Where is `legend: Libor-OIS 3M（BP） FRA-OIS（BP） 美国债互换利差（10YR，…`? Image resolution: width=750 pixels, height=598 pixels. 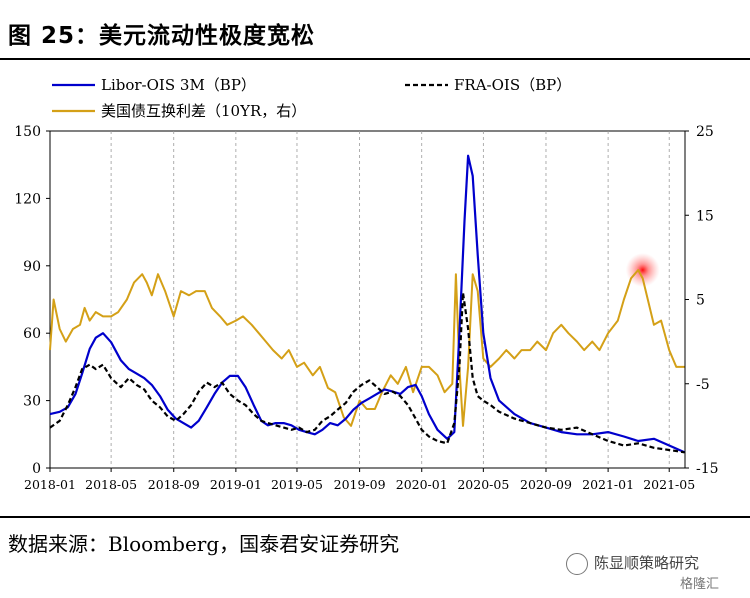
legend: Libor-OIS 3M（BP） FRA-OIS（BP） 美国债互换利差（10YR，… is located at coordinates (311, 98).